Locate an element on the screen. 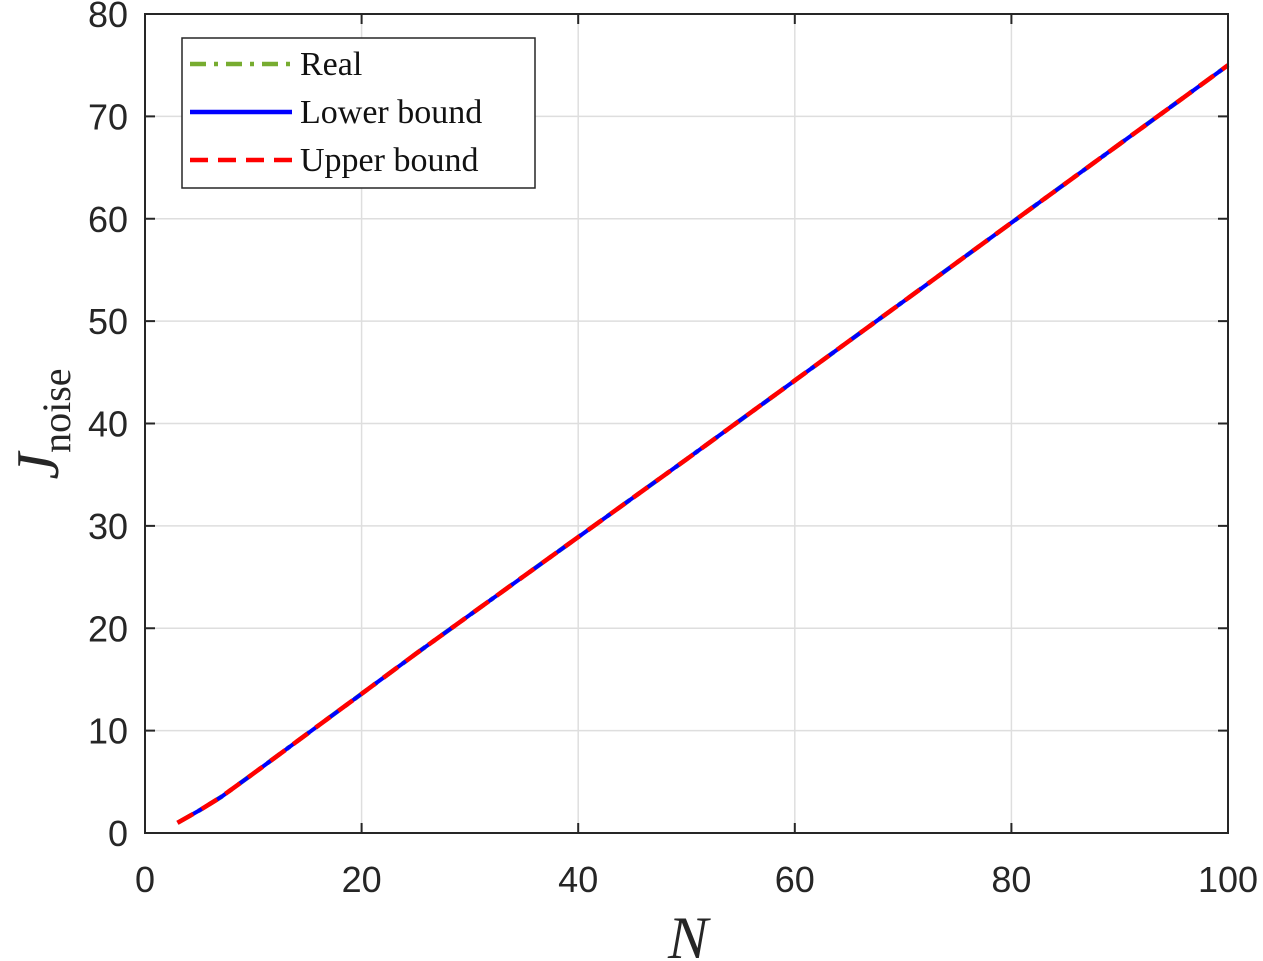  y-tick-label: 40 is located at coordinates (108, 424).